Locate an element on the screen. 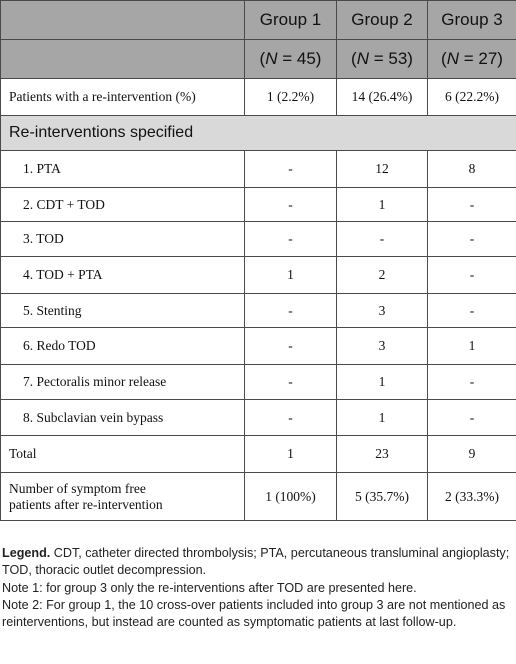  row-label: 4. TOD + PTA is located at coordinates (122, 275).